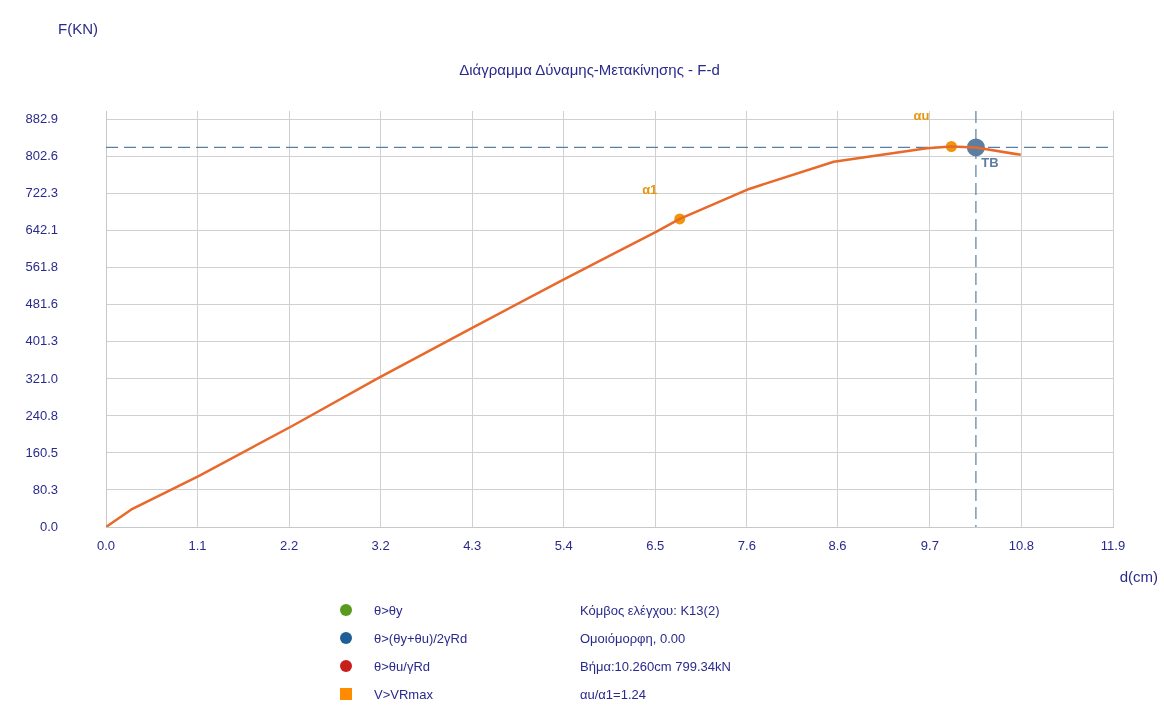  Describe the element at coordinates (402, 666) in the screenshot. I see `legend-label: θ>θu/γRd` at that location.